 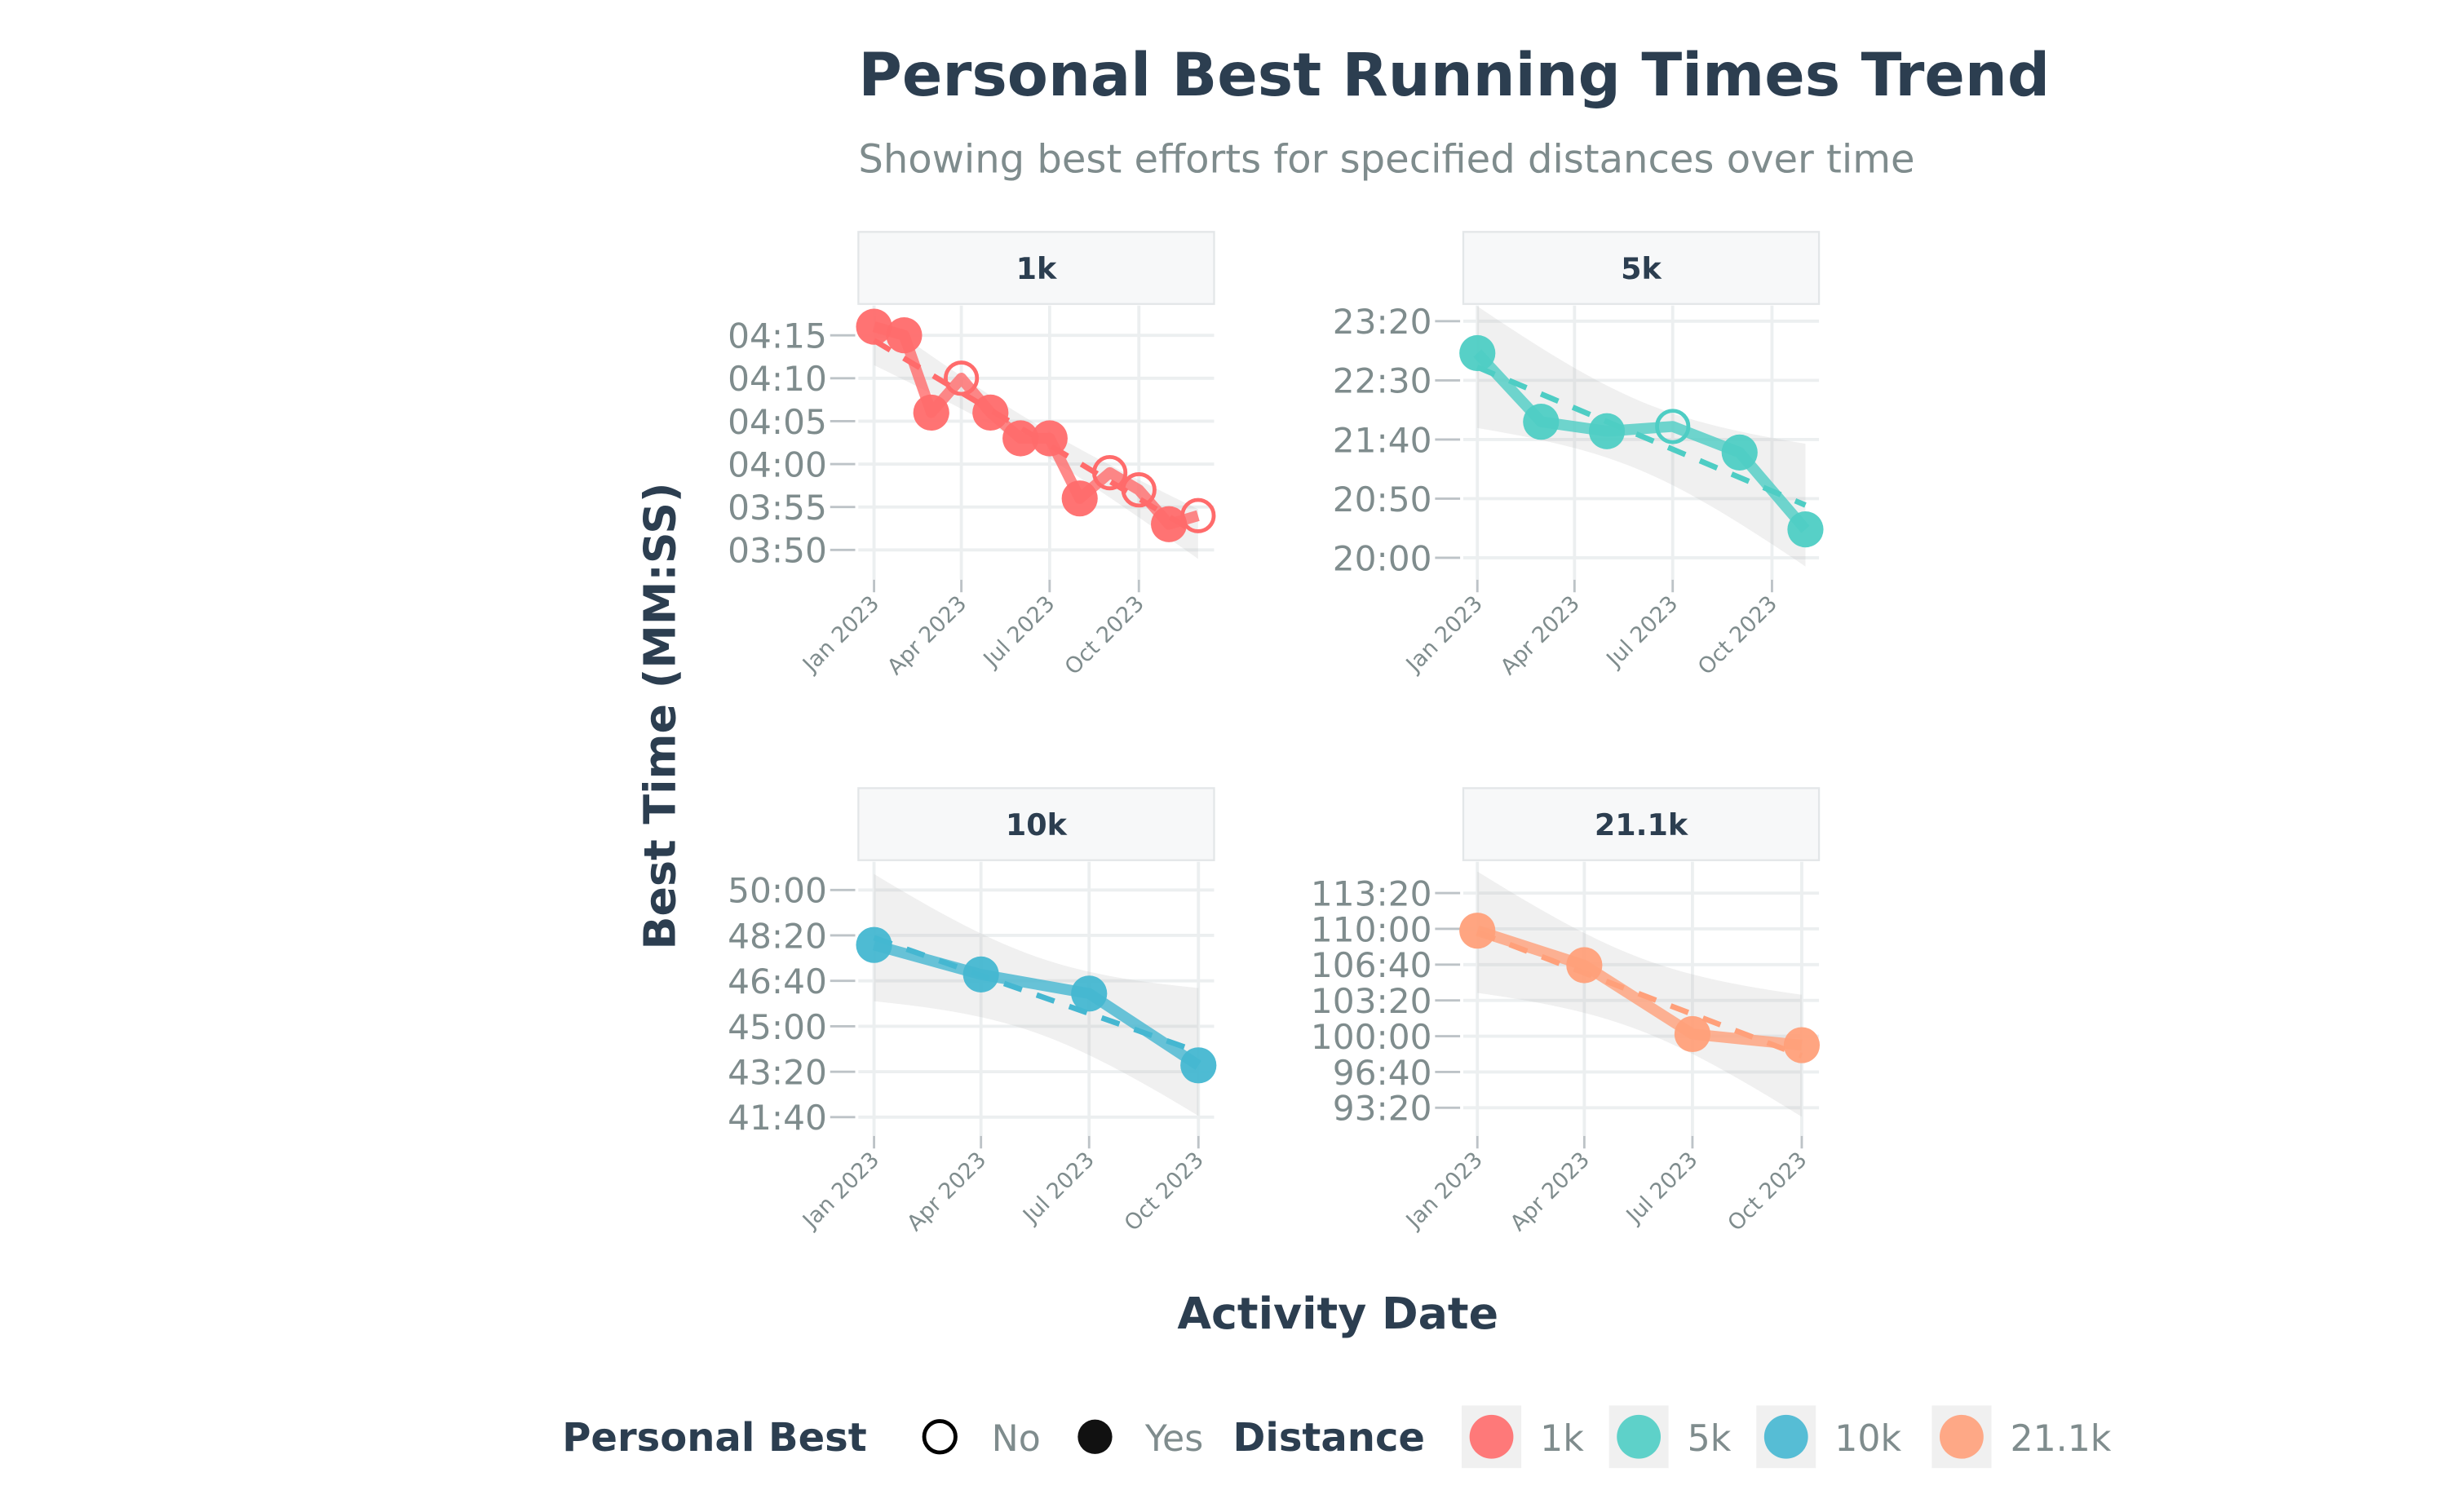 I want to click on y-tick-label: 03:50, so click(x=777, y=551).